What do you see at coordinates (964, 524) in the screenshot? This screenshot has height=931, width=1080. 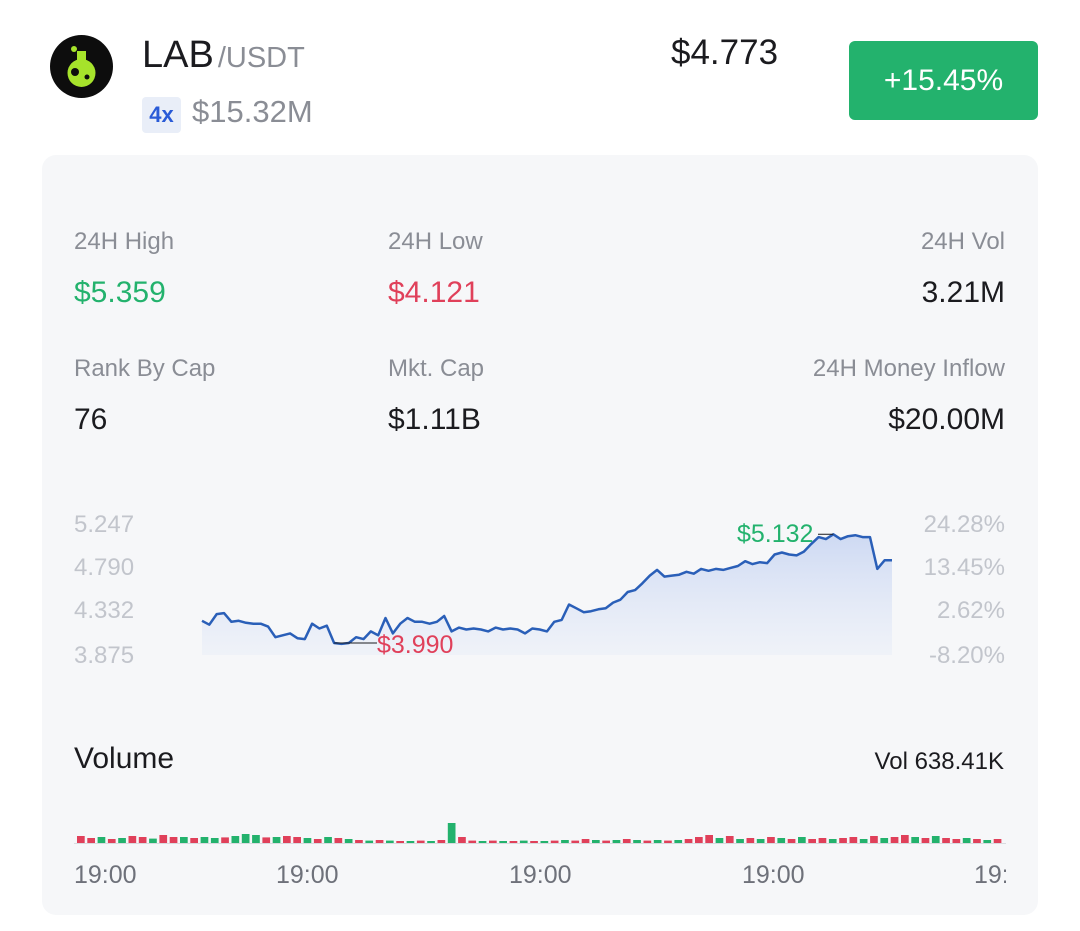 I see `y-tick-right: 24.28%` at bounding box center [964, 524].